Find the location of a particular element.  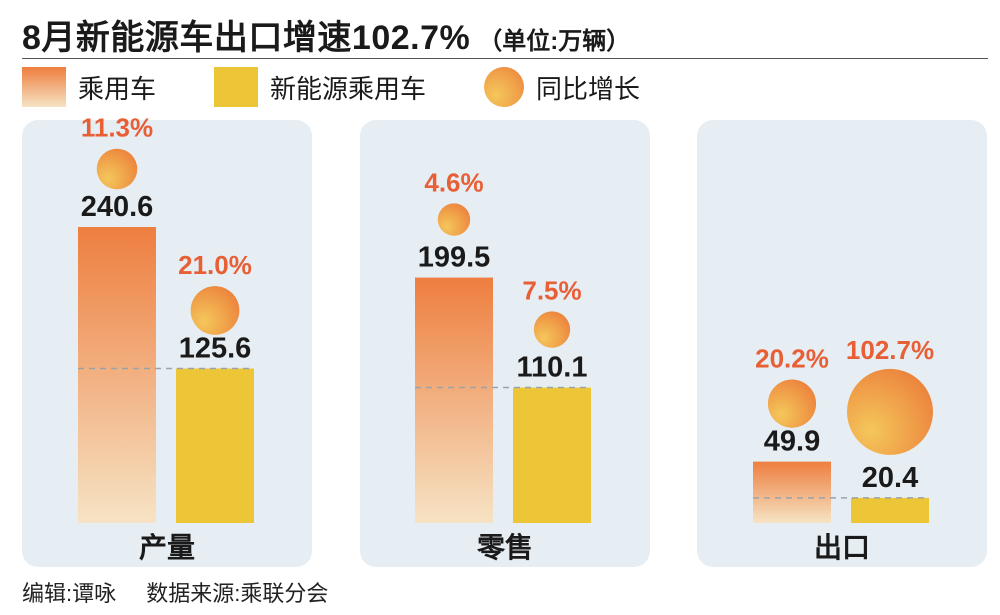

legend: 乘用车 新能源乘用车 同比增长 is located at coordinates (360, 87).